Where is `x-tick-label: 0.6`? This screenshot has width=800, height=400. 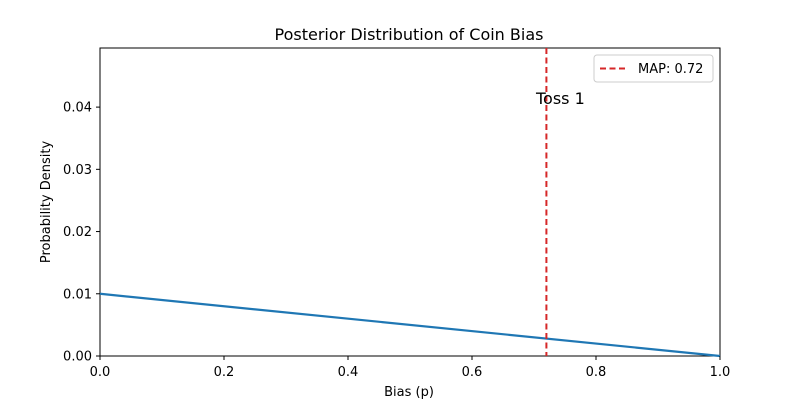
x-tick-label: 0.6 is located at coordinates (472, 372).